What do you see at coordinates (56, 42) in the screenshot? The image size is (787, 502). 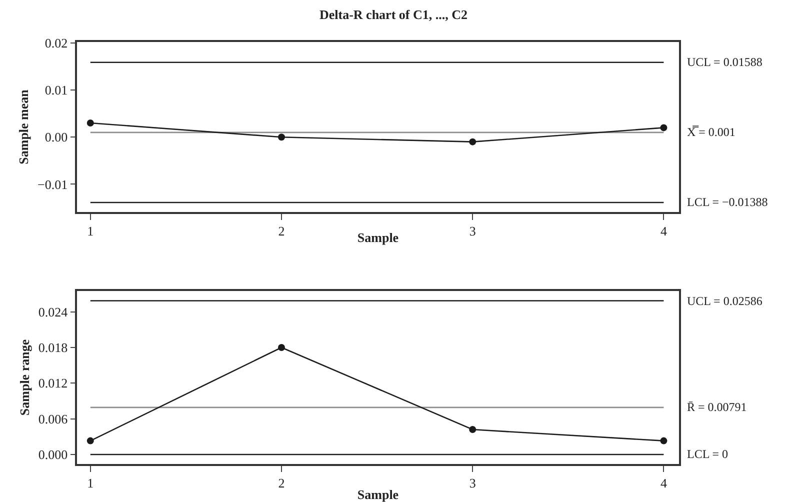 I see `y-tick-label: 0.02` at bounding box center [56, 42].